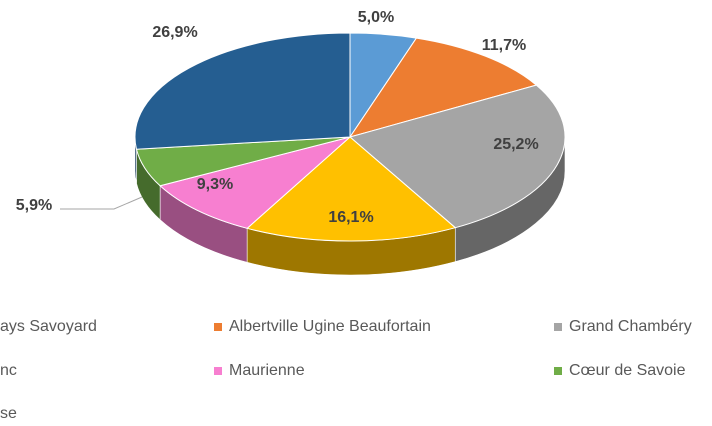 The image size is (712, 426). Describe the element at coordinates (8, 413) in the screenshot. I see `legend-label: se` at that location.